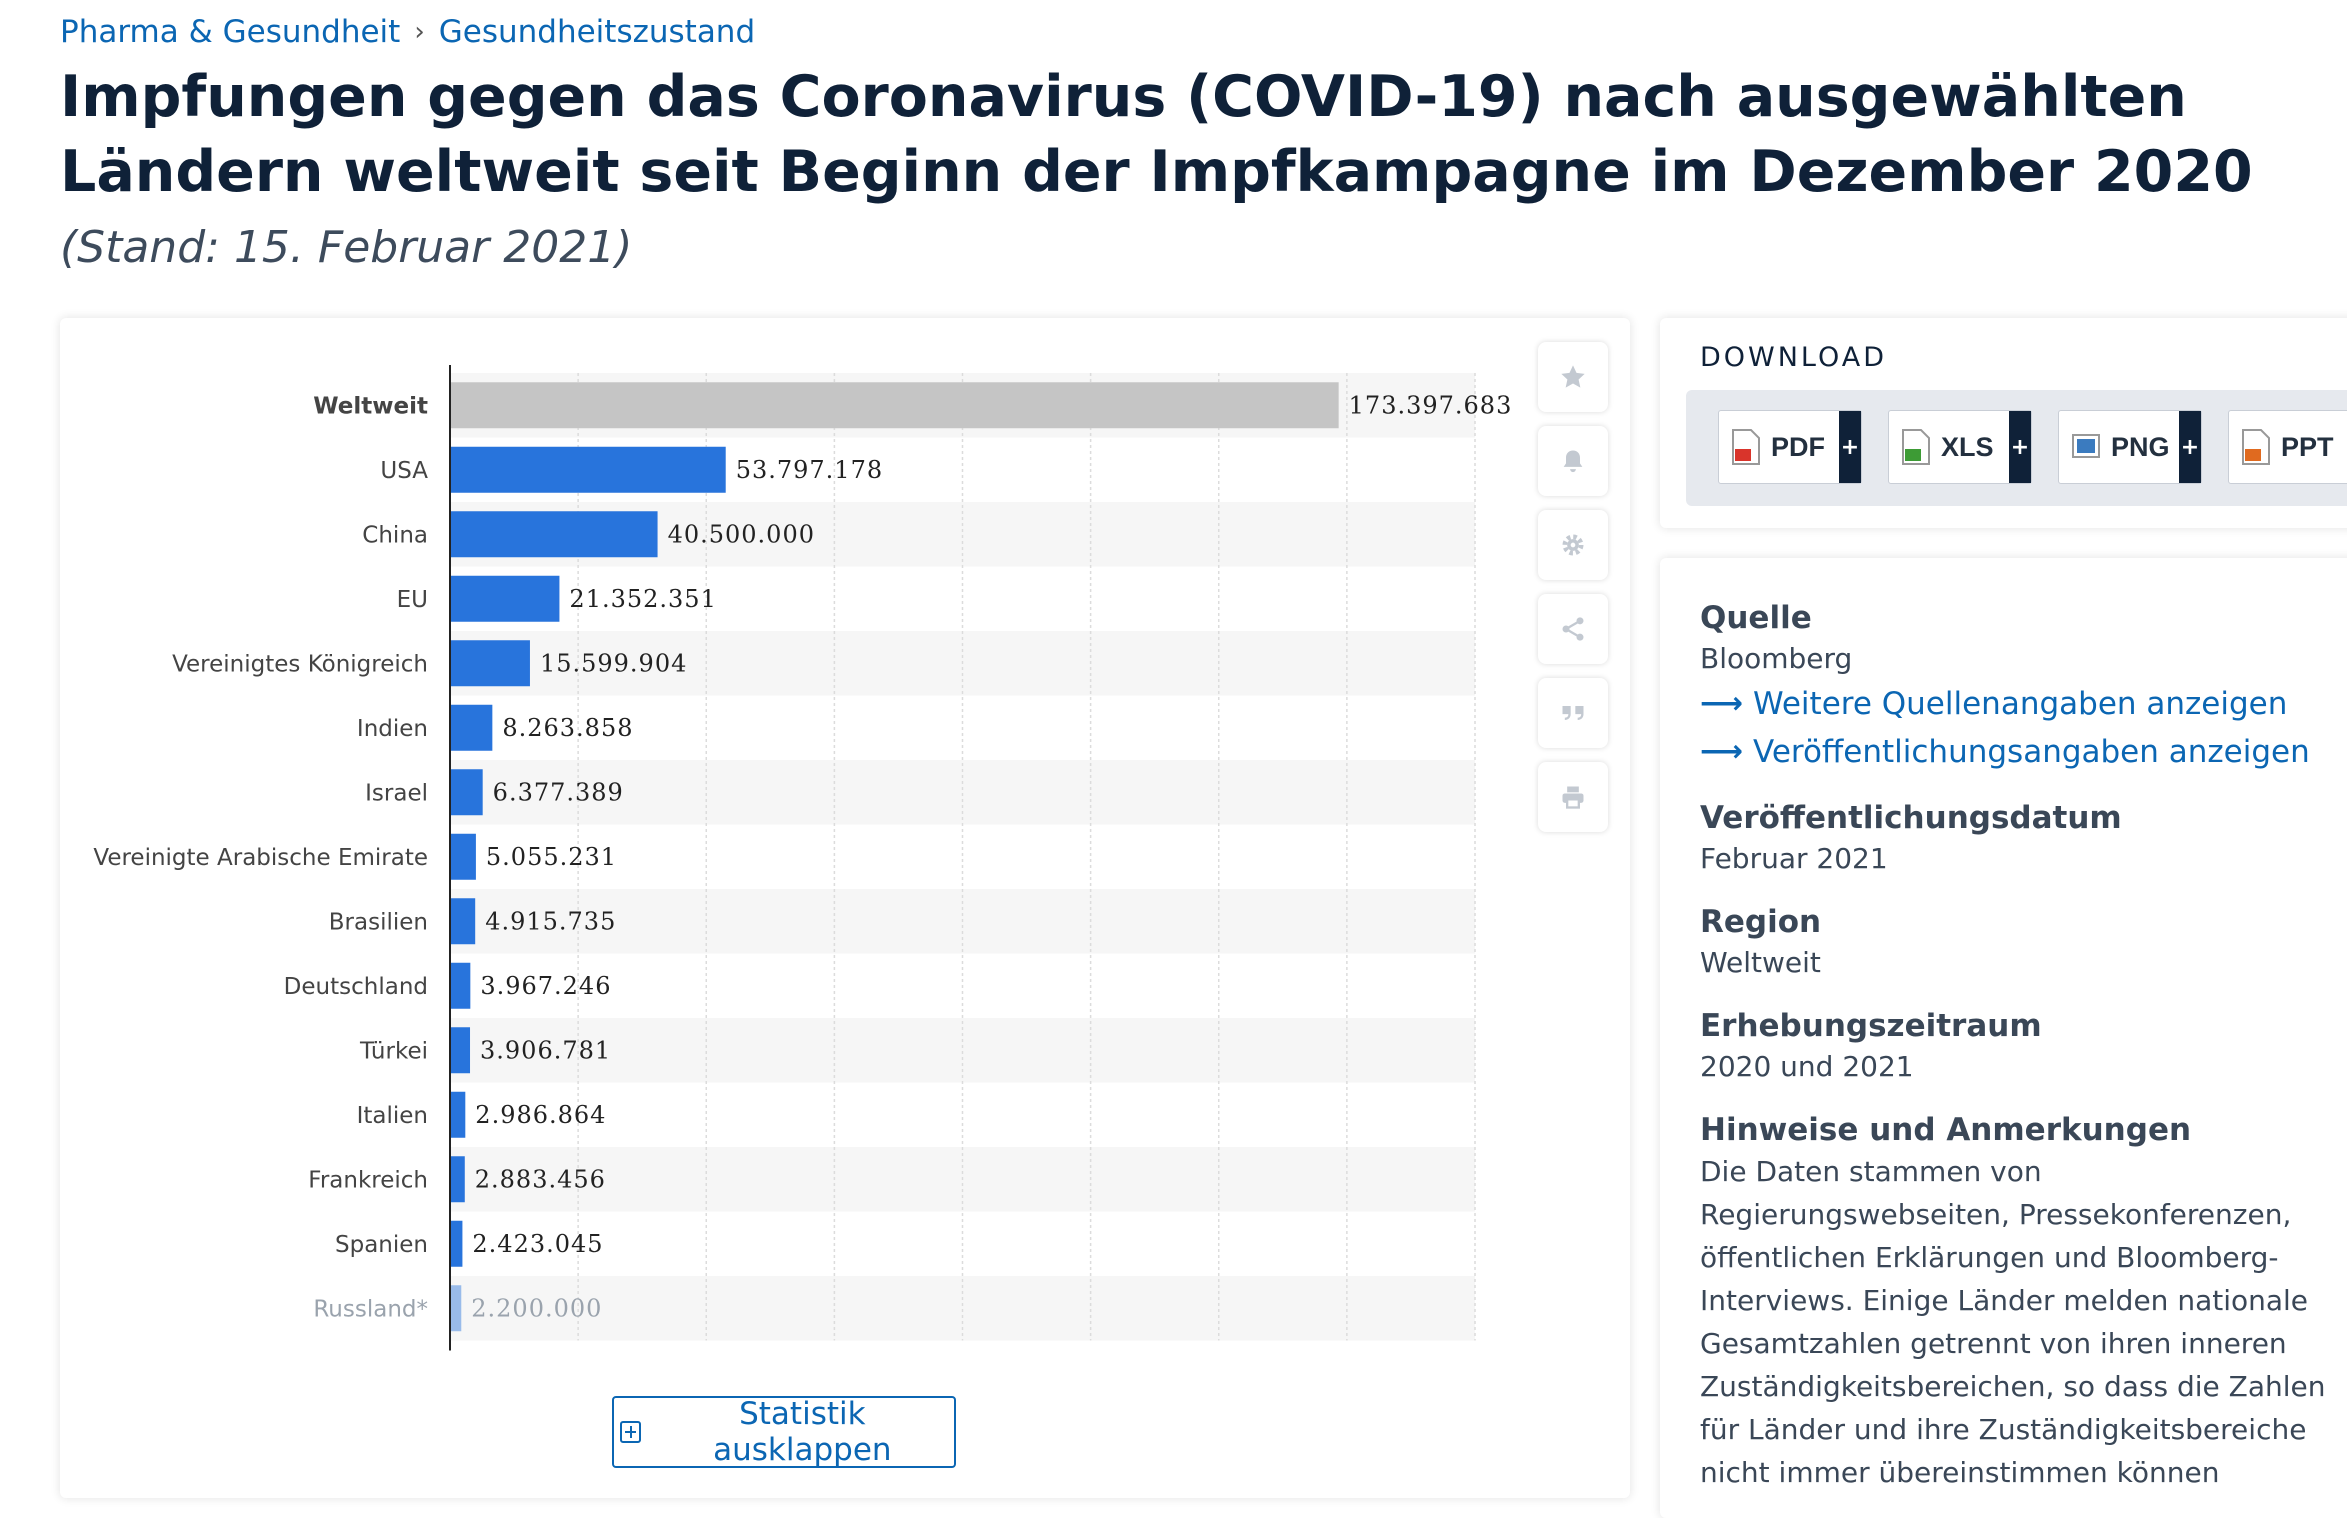 The height and width of the screenshot is (1518, 2347). Describe the element at coordinates (463, 856) in the screenshot. I see `bar-vereinigte-arabische-emirate` at that location.